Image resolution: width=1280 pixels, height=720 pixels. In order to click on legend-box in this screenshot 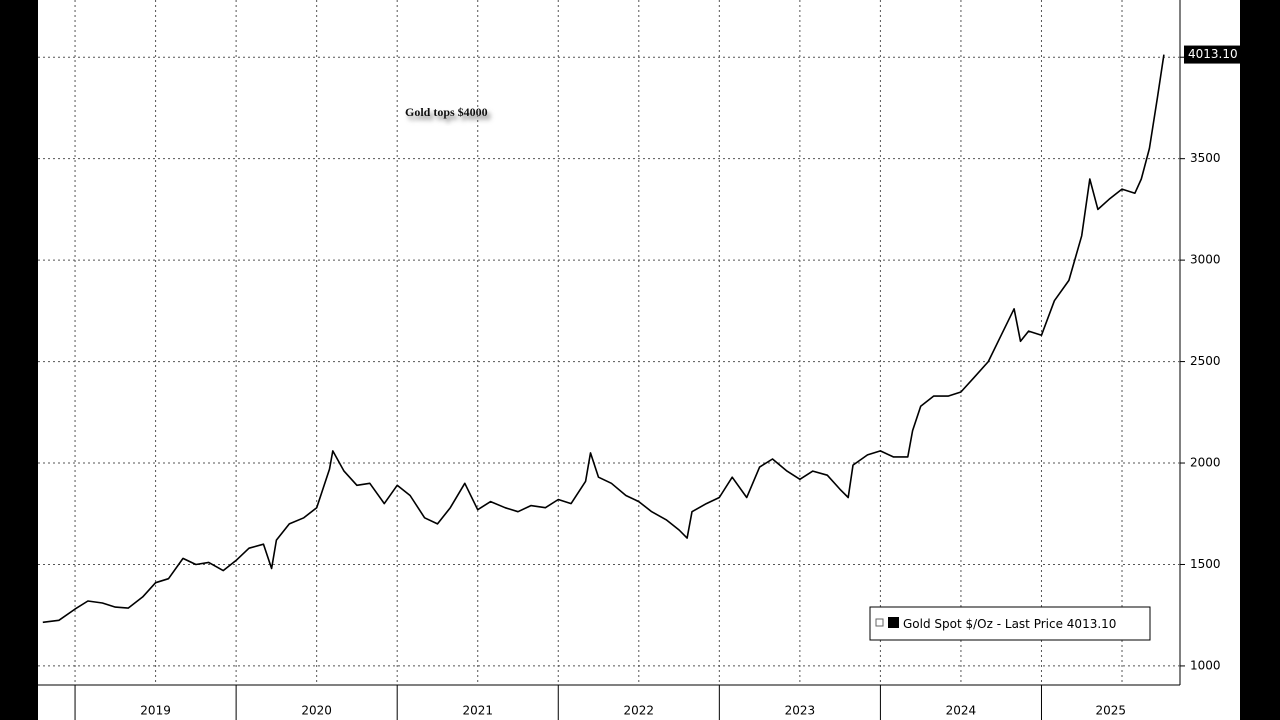, I will do `click(1010, 623)`.